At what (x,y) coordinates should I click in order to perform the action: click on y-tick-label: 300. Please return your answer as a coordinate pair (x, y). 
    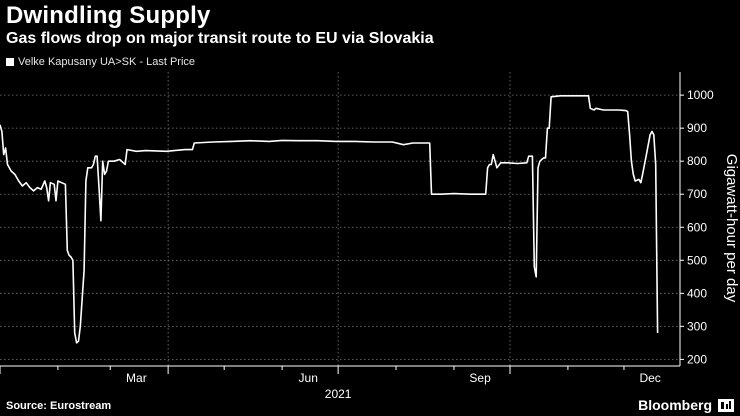
    Looking at the image, I should click on (697, 326).